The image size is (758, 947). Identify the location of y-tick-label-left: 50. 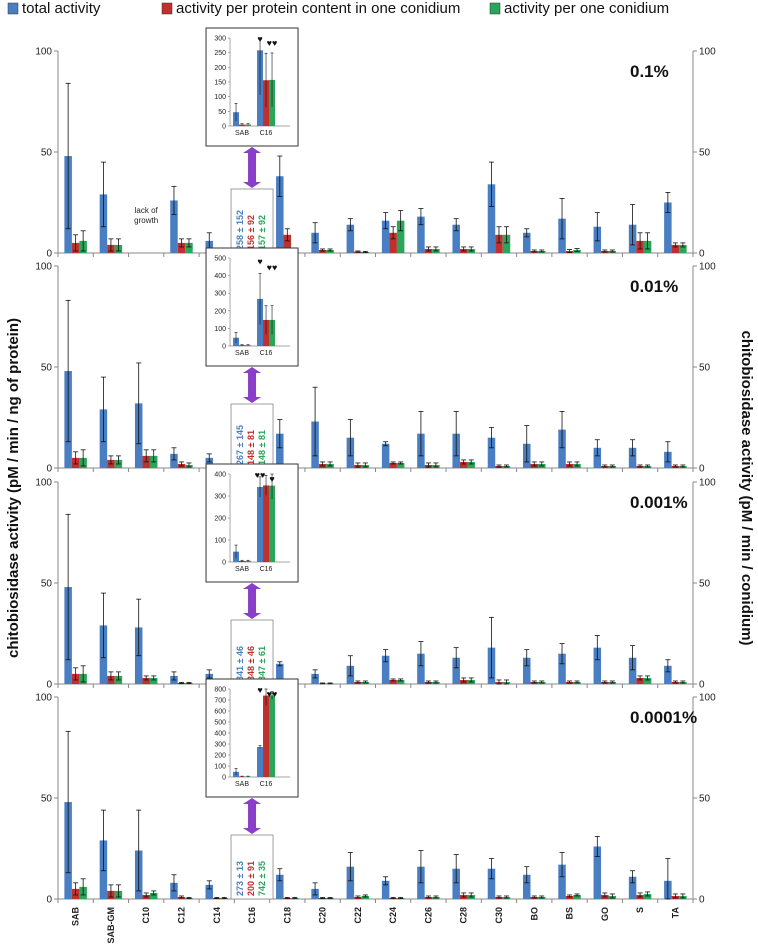
(47, 368).